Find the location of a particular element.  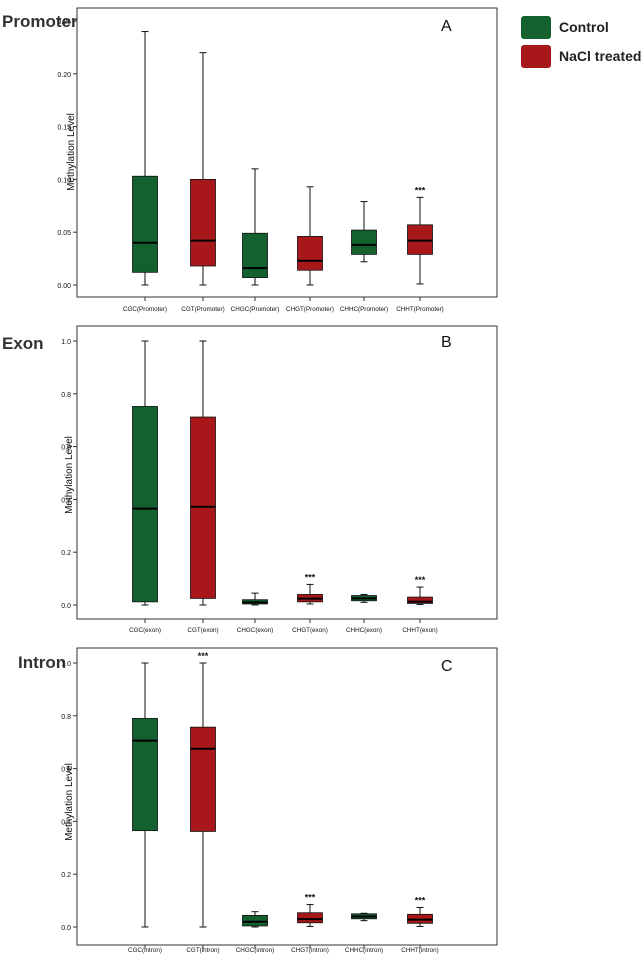

panel-a-y-tick-label: 0.20 is located at coordinates (64, 75).